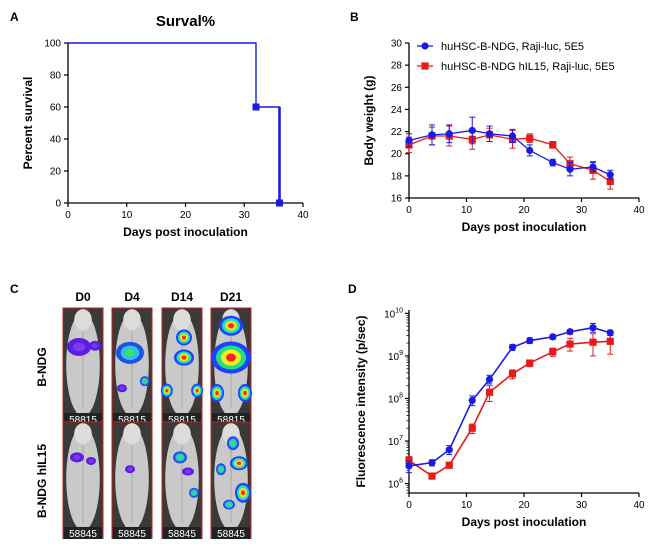 The image size is (656, 544). Describe the element at coordinates (56, 76) in the screenshot. I see `y-tick-label: 80` at that location.